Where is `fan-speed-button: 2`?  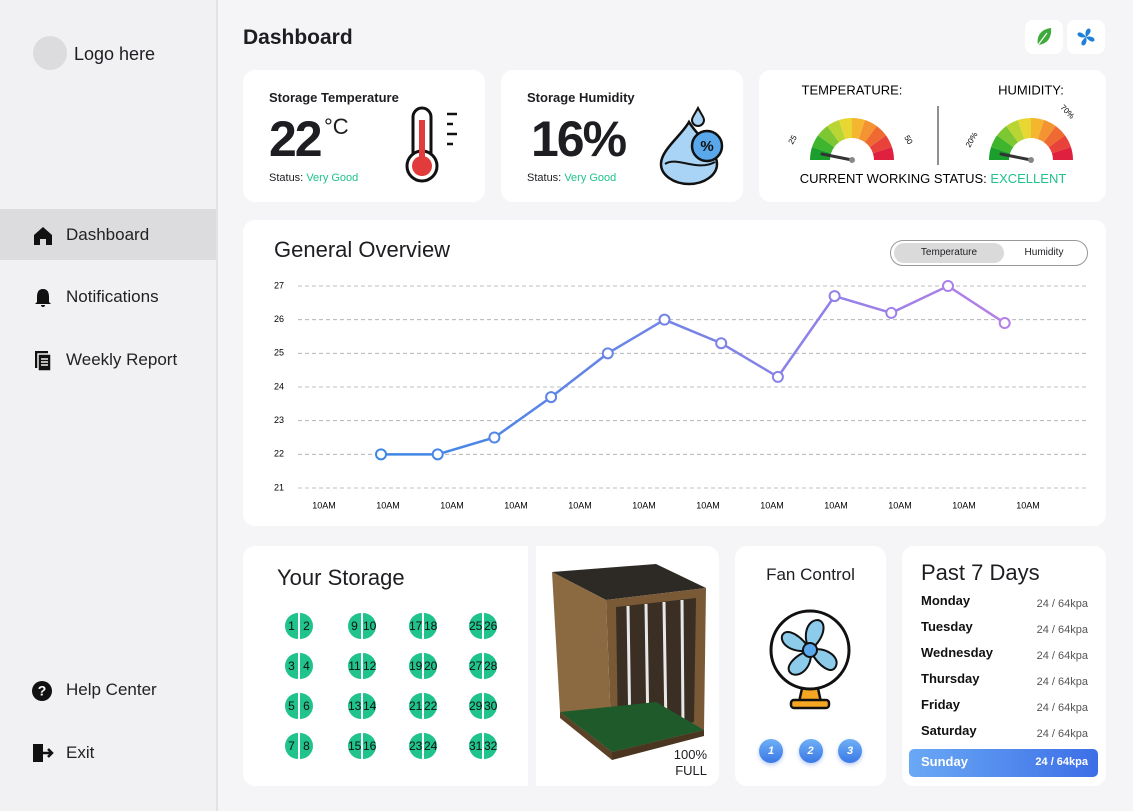 fan-speed-button: 2 is located at coordinates (810, 751).